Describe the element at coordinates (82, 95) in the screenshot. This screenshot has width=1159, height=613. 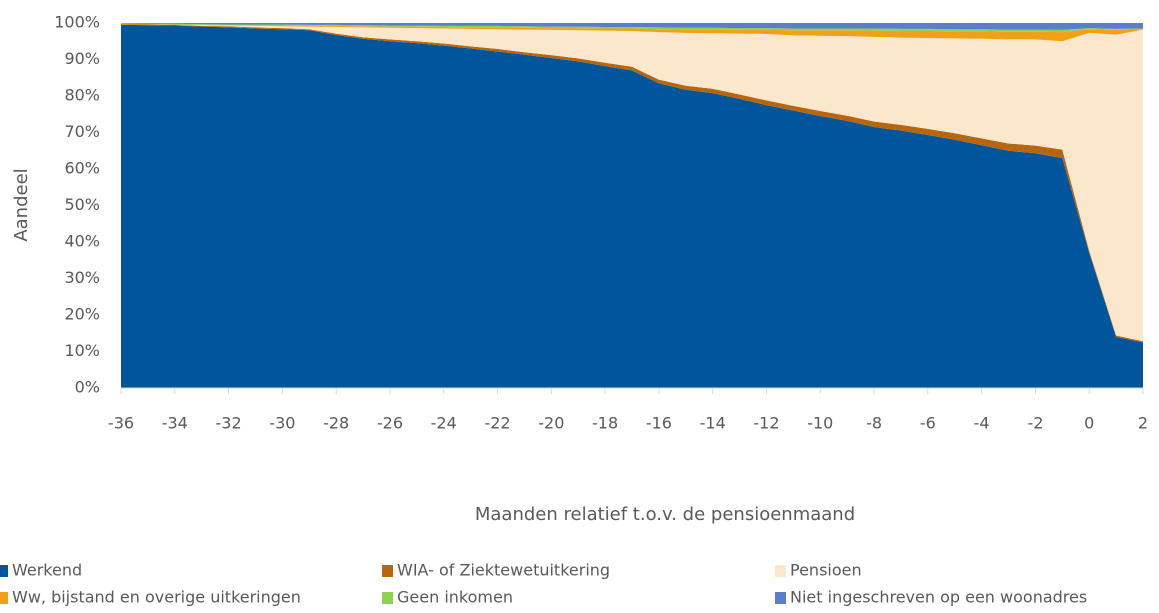
I see `y-tick-label: 80%` at that location.